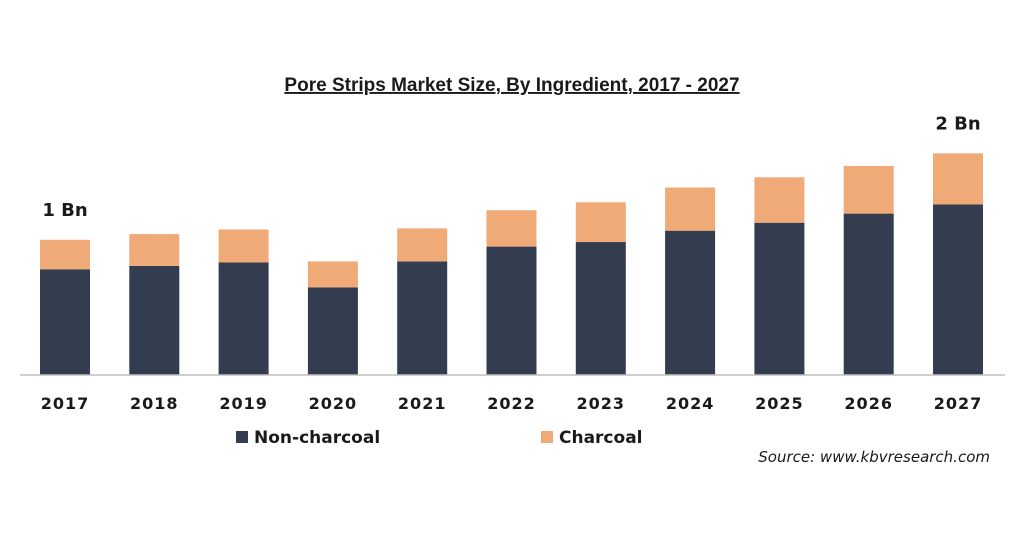 The image size is (1024, 536). Describe the element at coordinates (958, 403) in the screenshot. I see `x-tick-label: 2027` at that location.